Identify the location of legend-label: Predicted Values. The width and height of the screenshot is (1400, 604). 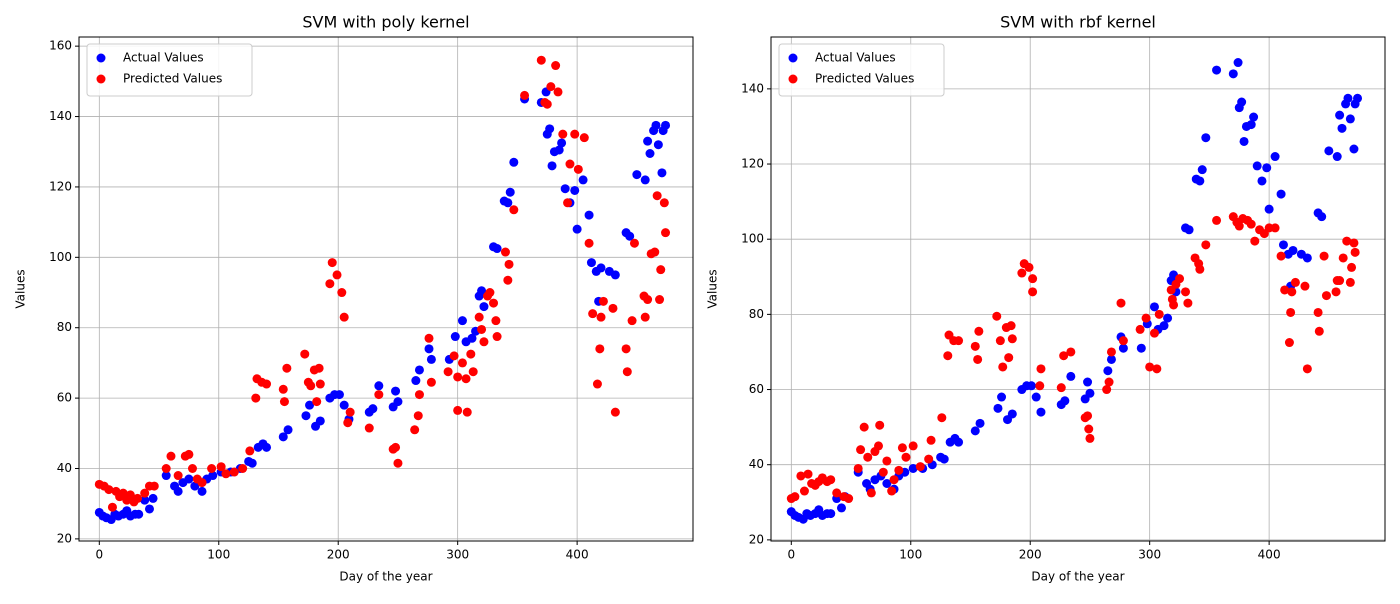
(864, 79).